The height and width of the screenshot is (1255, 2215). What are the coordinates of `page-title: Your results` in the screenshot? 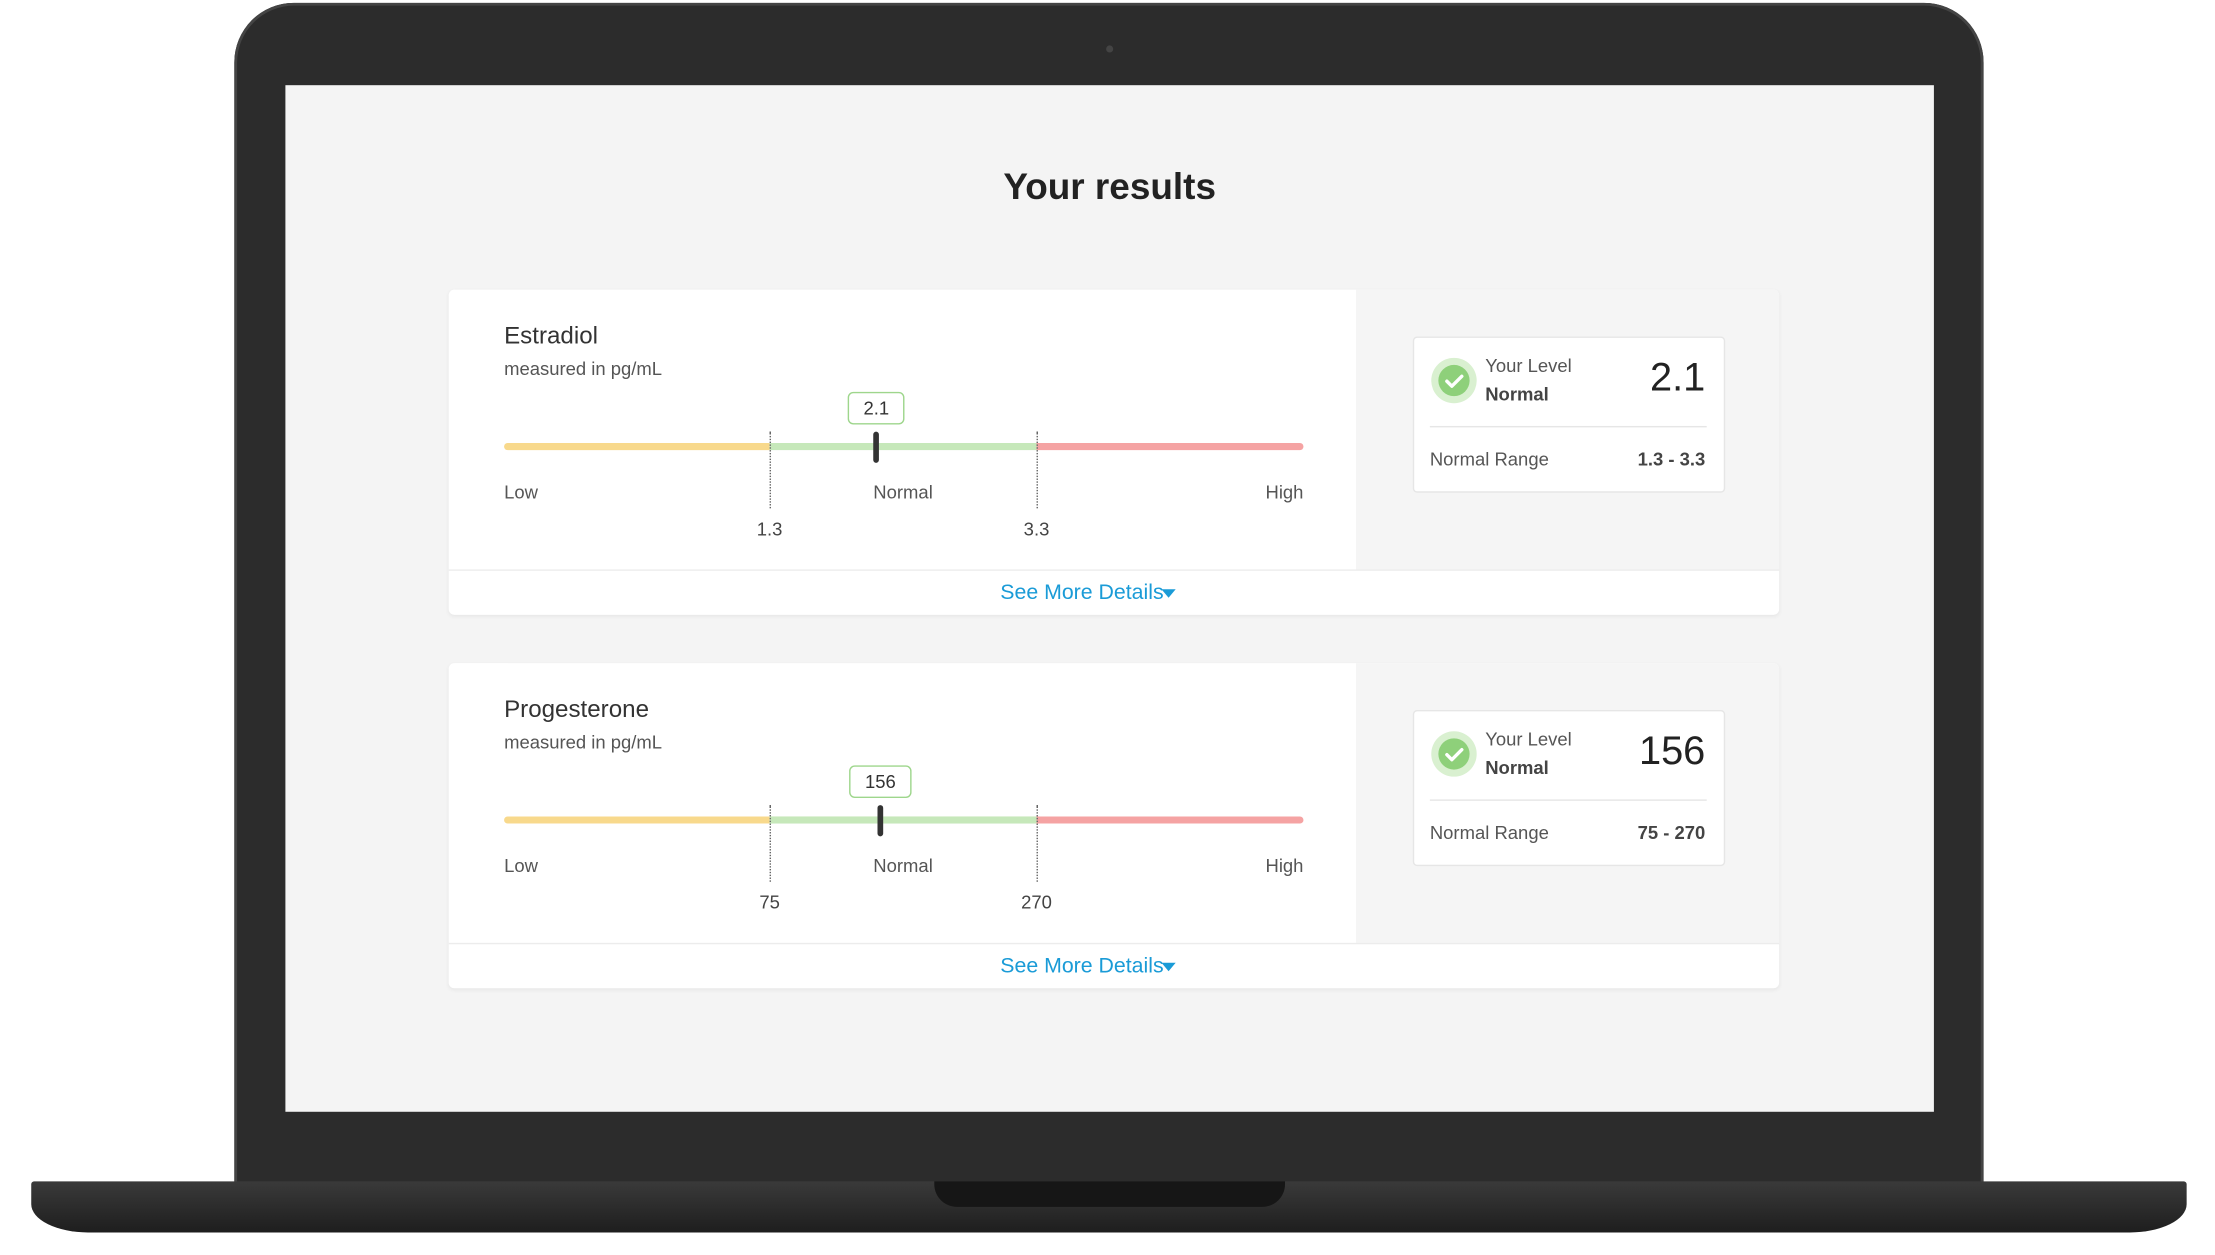 It's located at (1109, 186).